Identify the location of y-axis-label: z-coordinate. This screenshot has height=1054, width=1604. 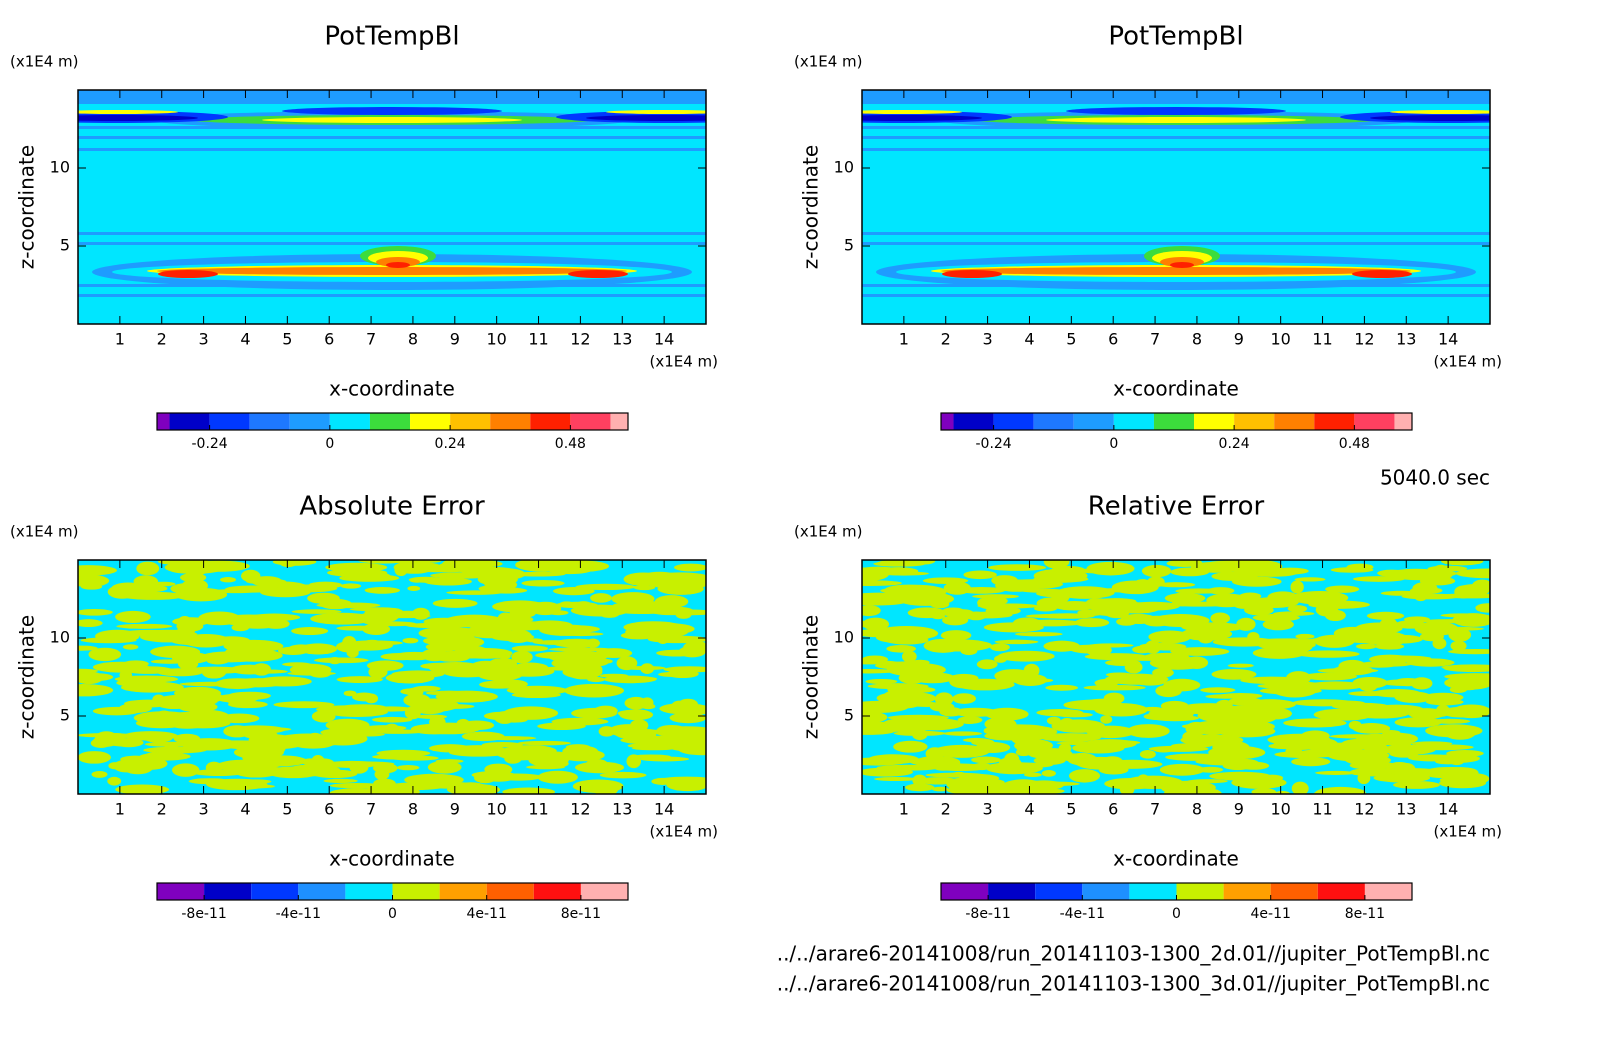
(811, 207).